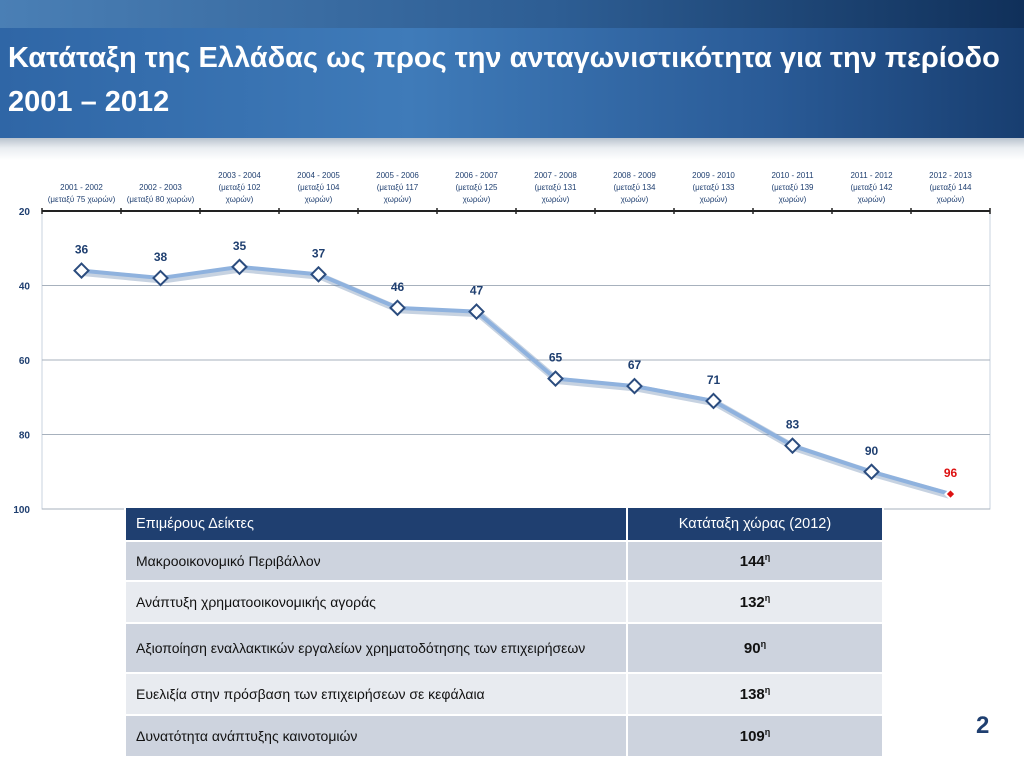 This screenshot has width=1024, height=768. What do you see at coordinates (792, 187) in the screenshot?
I see `x-tick-label: 2010 - 2011 (μεταξύ 139 χωρών)` at bounding box center [792, 187].